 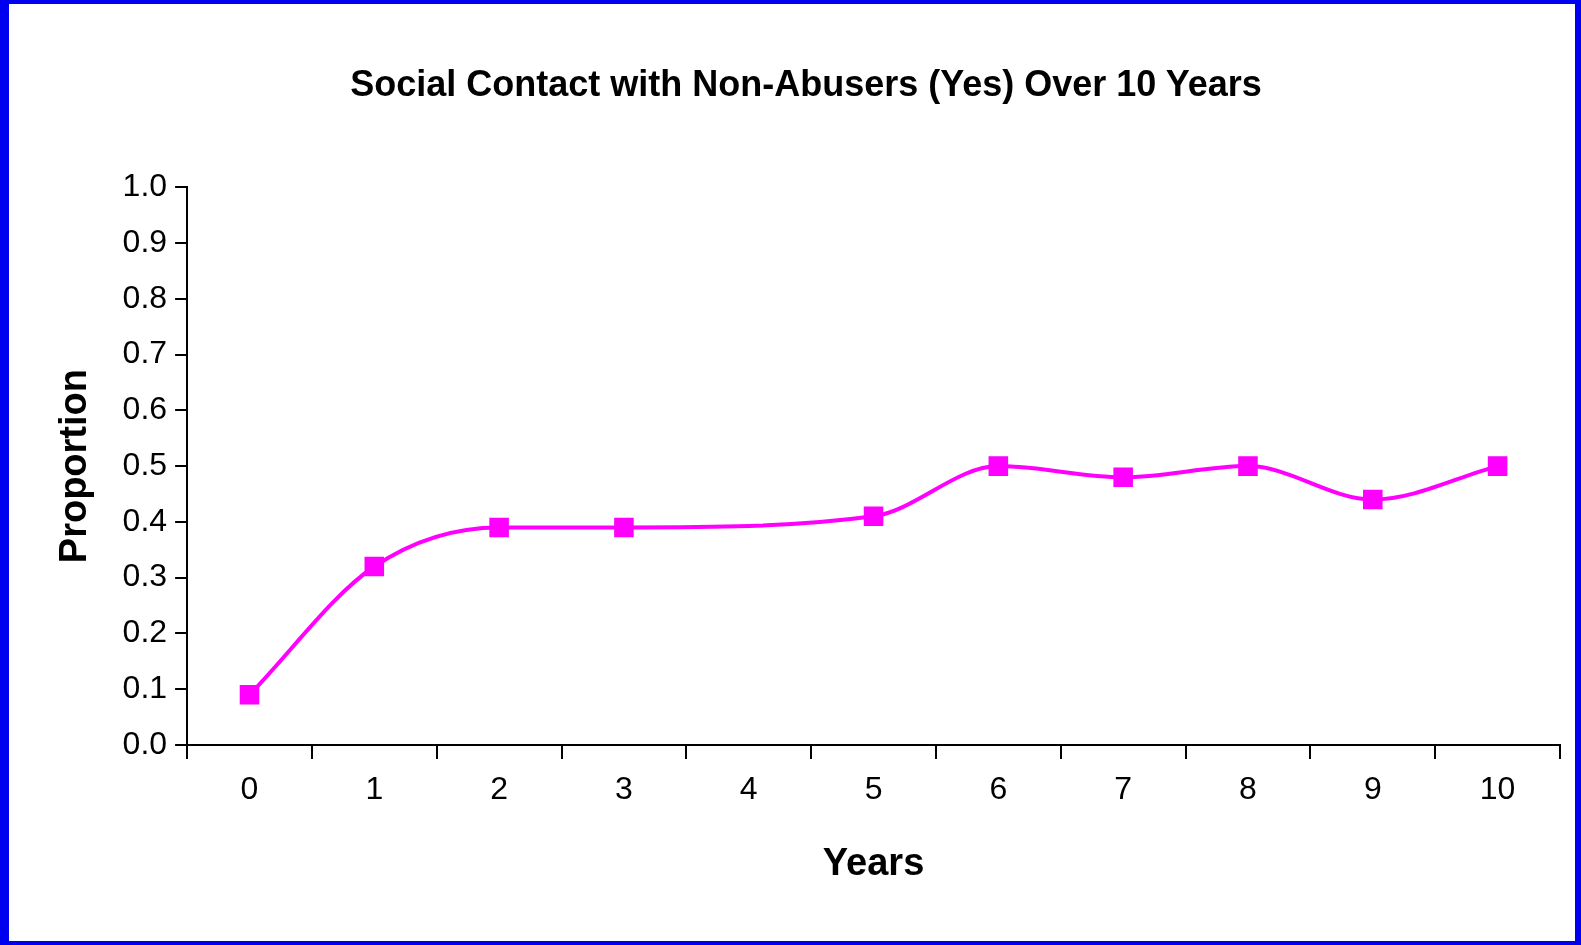 I want to click on x-tick-label: 1, so click(x=374, y=788).